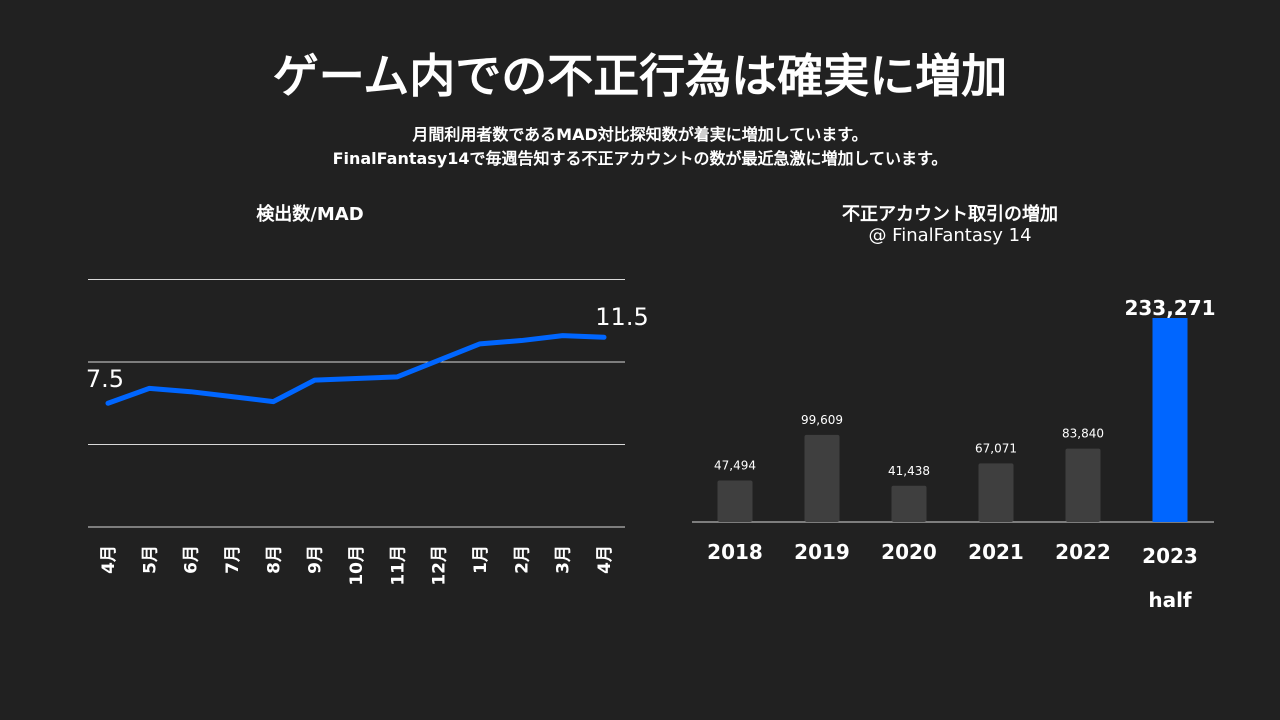  What do you see at coordinates (822, 420) in the screenshot?
I see `bar-value-label: 99,609` at bounding box center [822, 420].